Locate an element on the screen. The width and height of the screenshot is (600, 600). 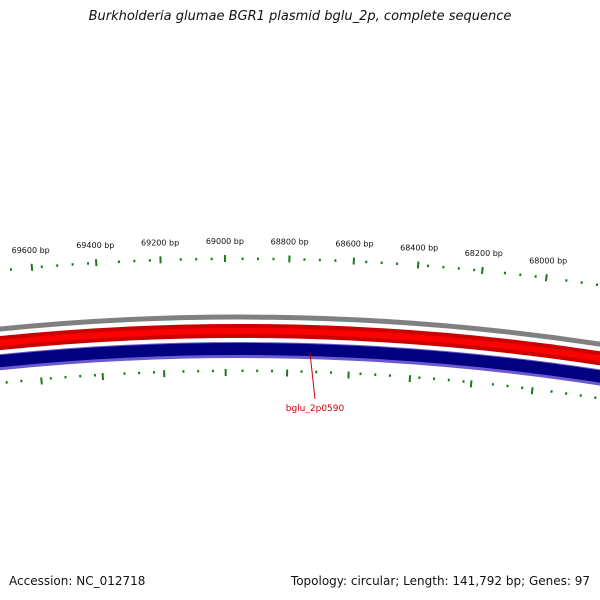
gene-label-layer: bglu_2p0590 is located at coordinates (315, 383).